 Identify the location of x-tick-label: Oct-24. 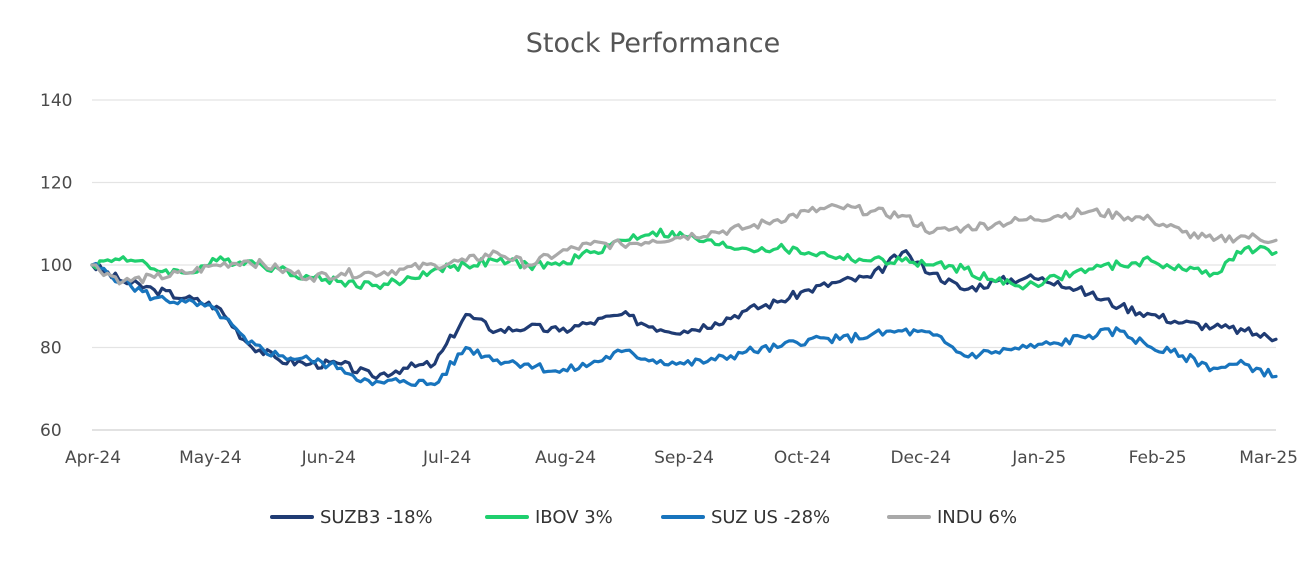
(802, 458).